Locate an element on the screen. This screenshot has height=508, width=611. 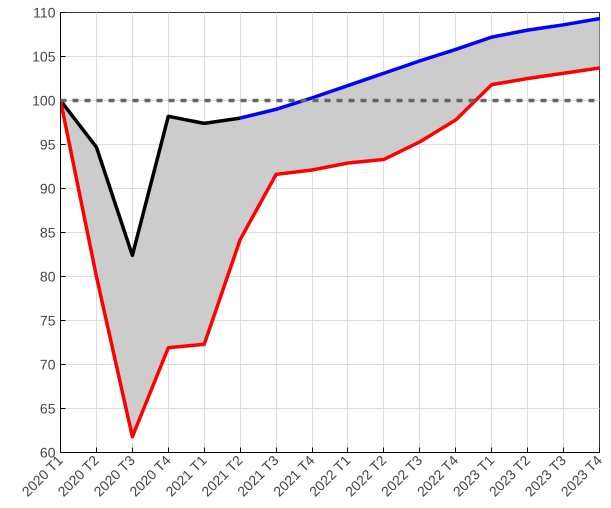
line-series is located at coordinates (419, 68).